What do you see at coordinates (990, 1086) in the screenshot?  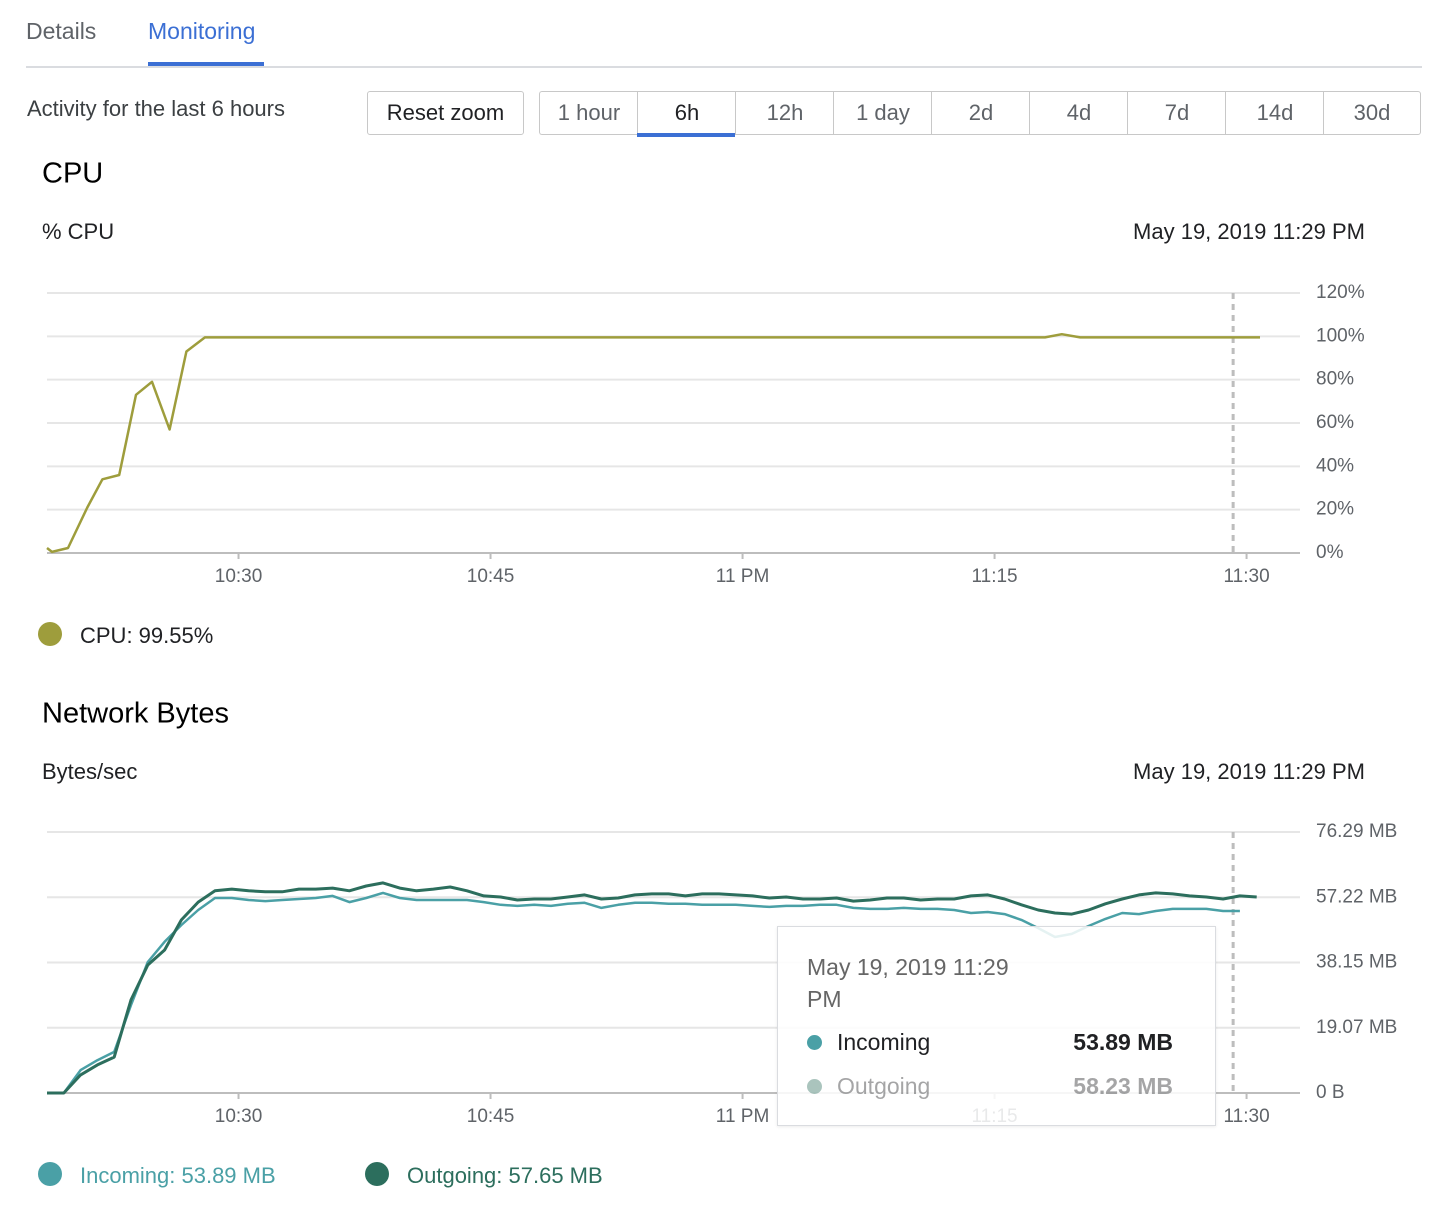 I see `tooltip-row: Outgoing 58.23 MB` at bounding box center [990, 1086].